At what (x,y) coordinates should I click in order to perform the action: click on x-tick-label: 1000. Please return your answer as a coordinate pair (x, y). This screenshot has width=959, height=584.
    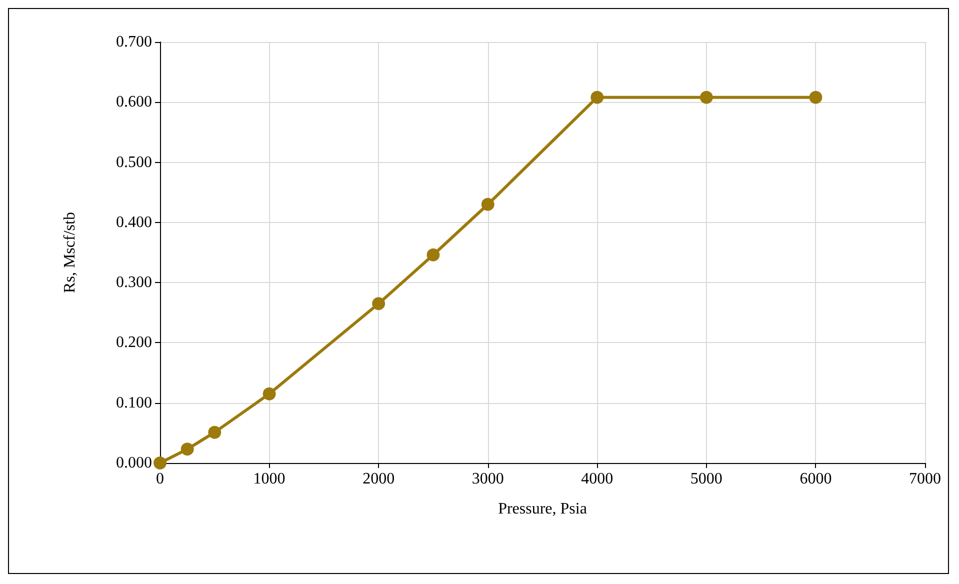
    Looking at the image, I should click on (269, 479).